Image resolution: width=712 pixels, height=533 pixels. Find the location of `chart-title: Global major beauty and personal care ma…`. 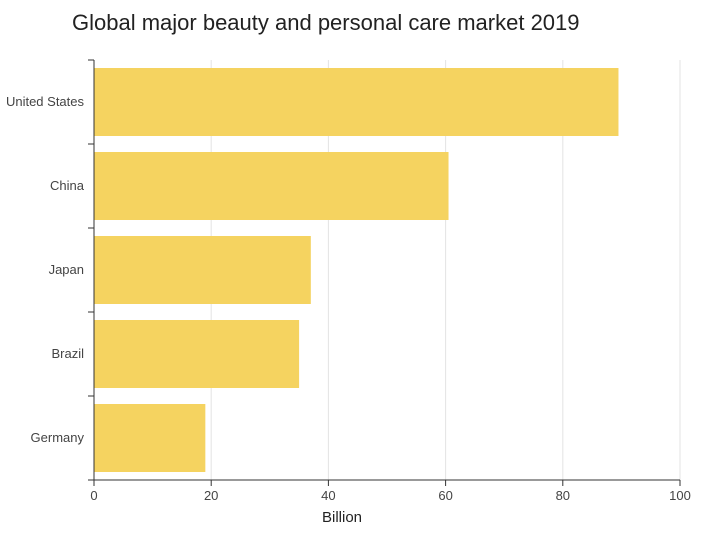

chart-title: Global major beauty and personal care ma… is located at coordinates (326, 22).